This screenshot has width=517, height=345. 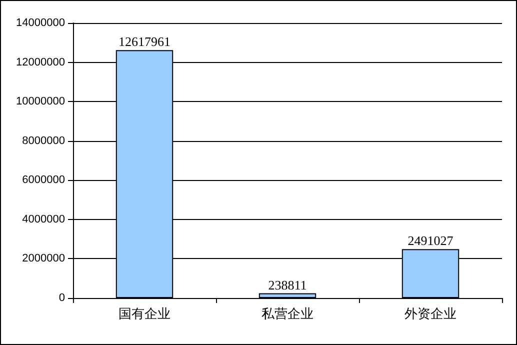 I want to click on y-tick-label: 0, so click(x=61, y=298).